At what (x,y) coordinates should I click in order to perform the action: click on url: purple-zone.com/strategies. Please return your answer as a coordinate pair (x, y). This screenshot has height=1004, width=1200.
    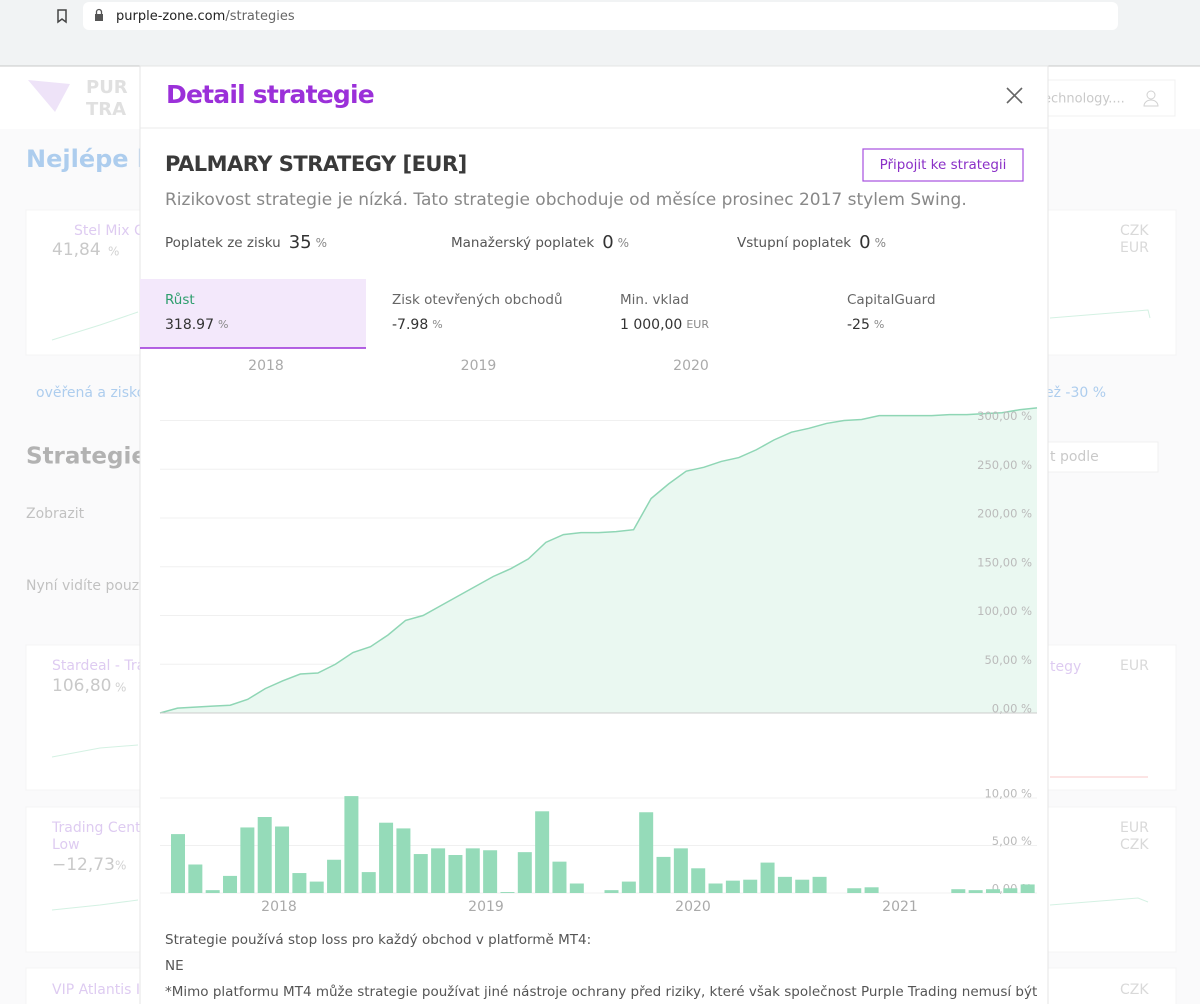
    Looking at the image, I should click on (205, 16).